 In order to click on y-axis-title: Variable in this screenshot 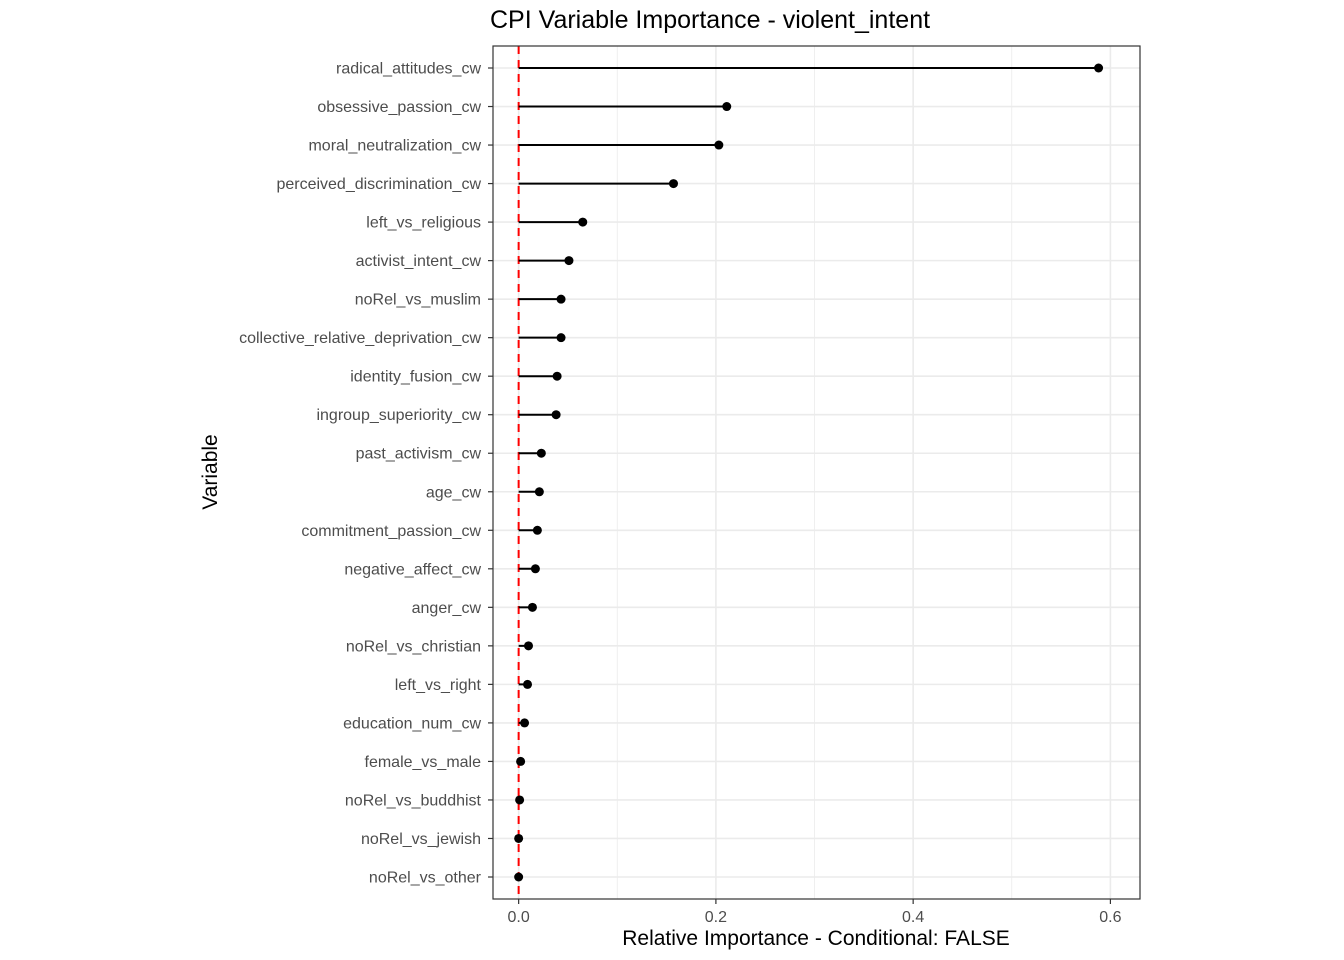, I will do `click(210, 472)`.